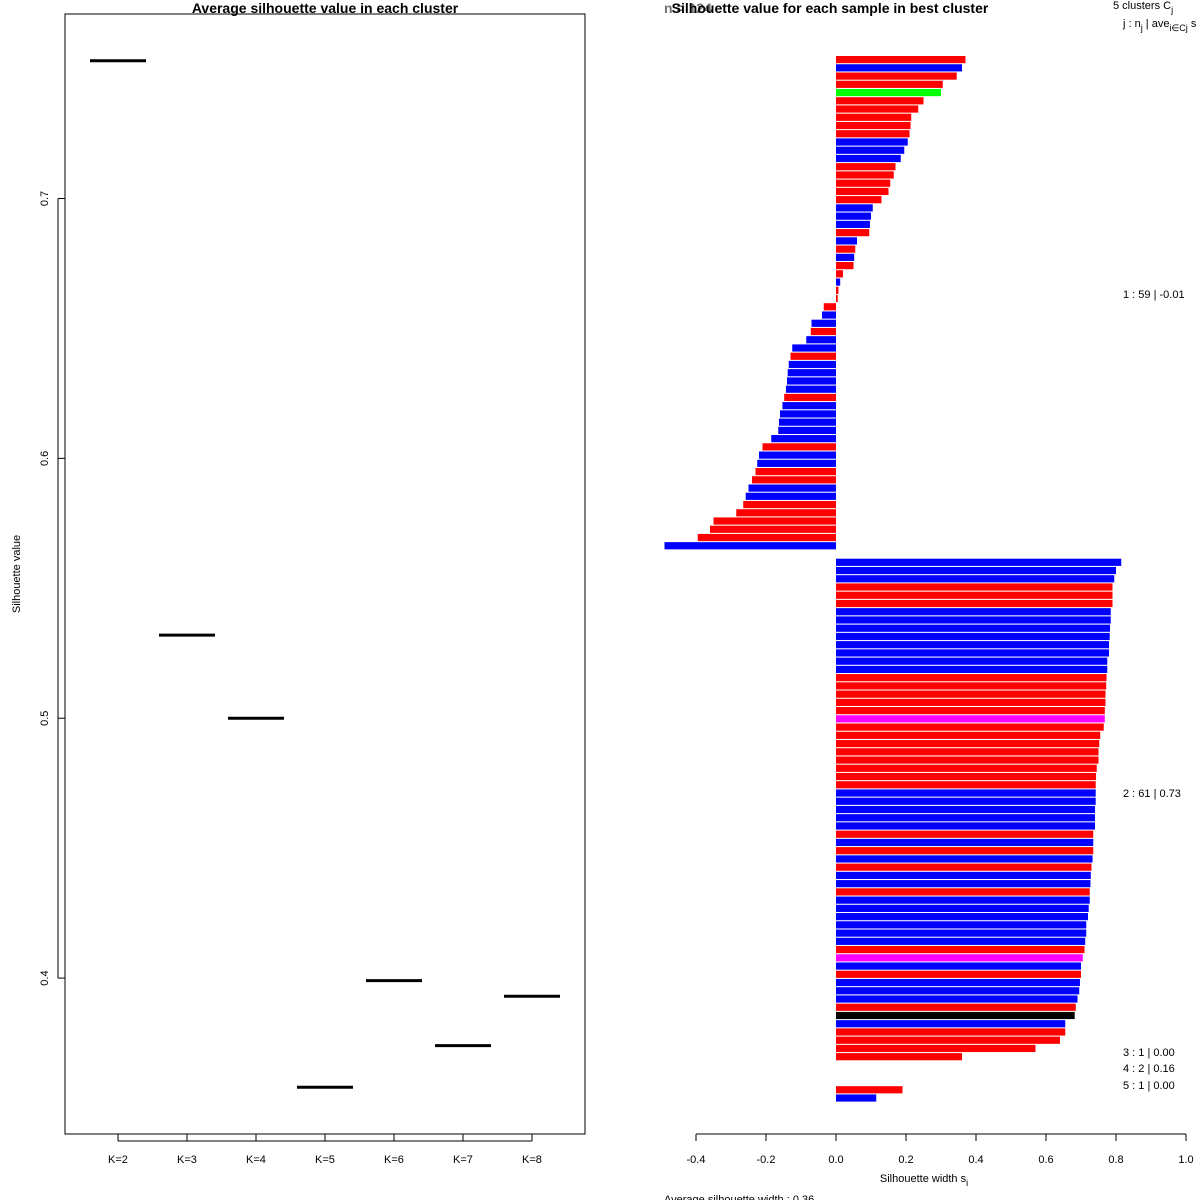  I want to click on right-x-tick-label: -0.2, so click(766, 1160).